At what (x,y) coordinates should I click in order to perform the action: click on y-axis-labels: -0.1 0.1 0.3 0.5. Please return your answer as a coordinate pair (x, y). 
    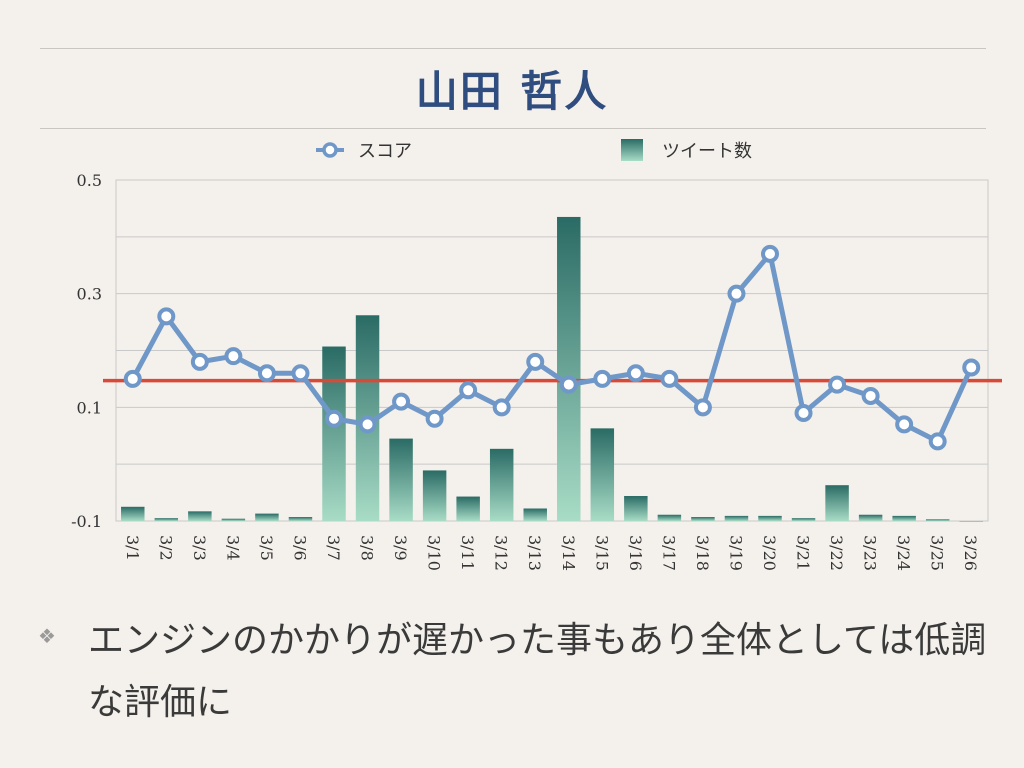
    Looking at the image, I should click on (86, 351).